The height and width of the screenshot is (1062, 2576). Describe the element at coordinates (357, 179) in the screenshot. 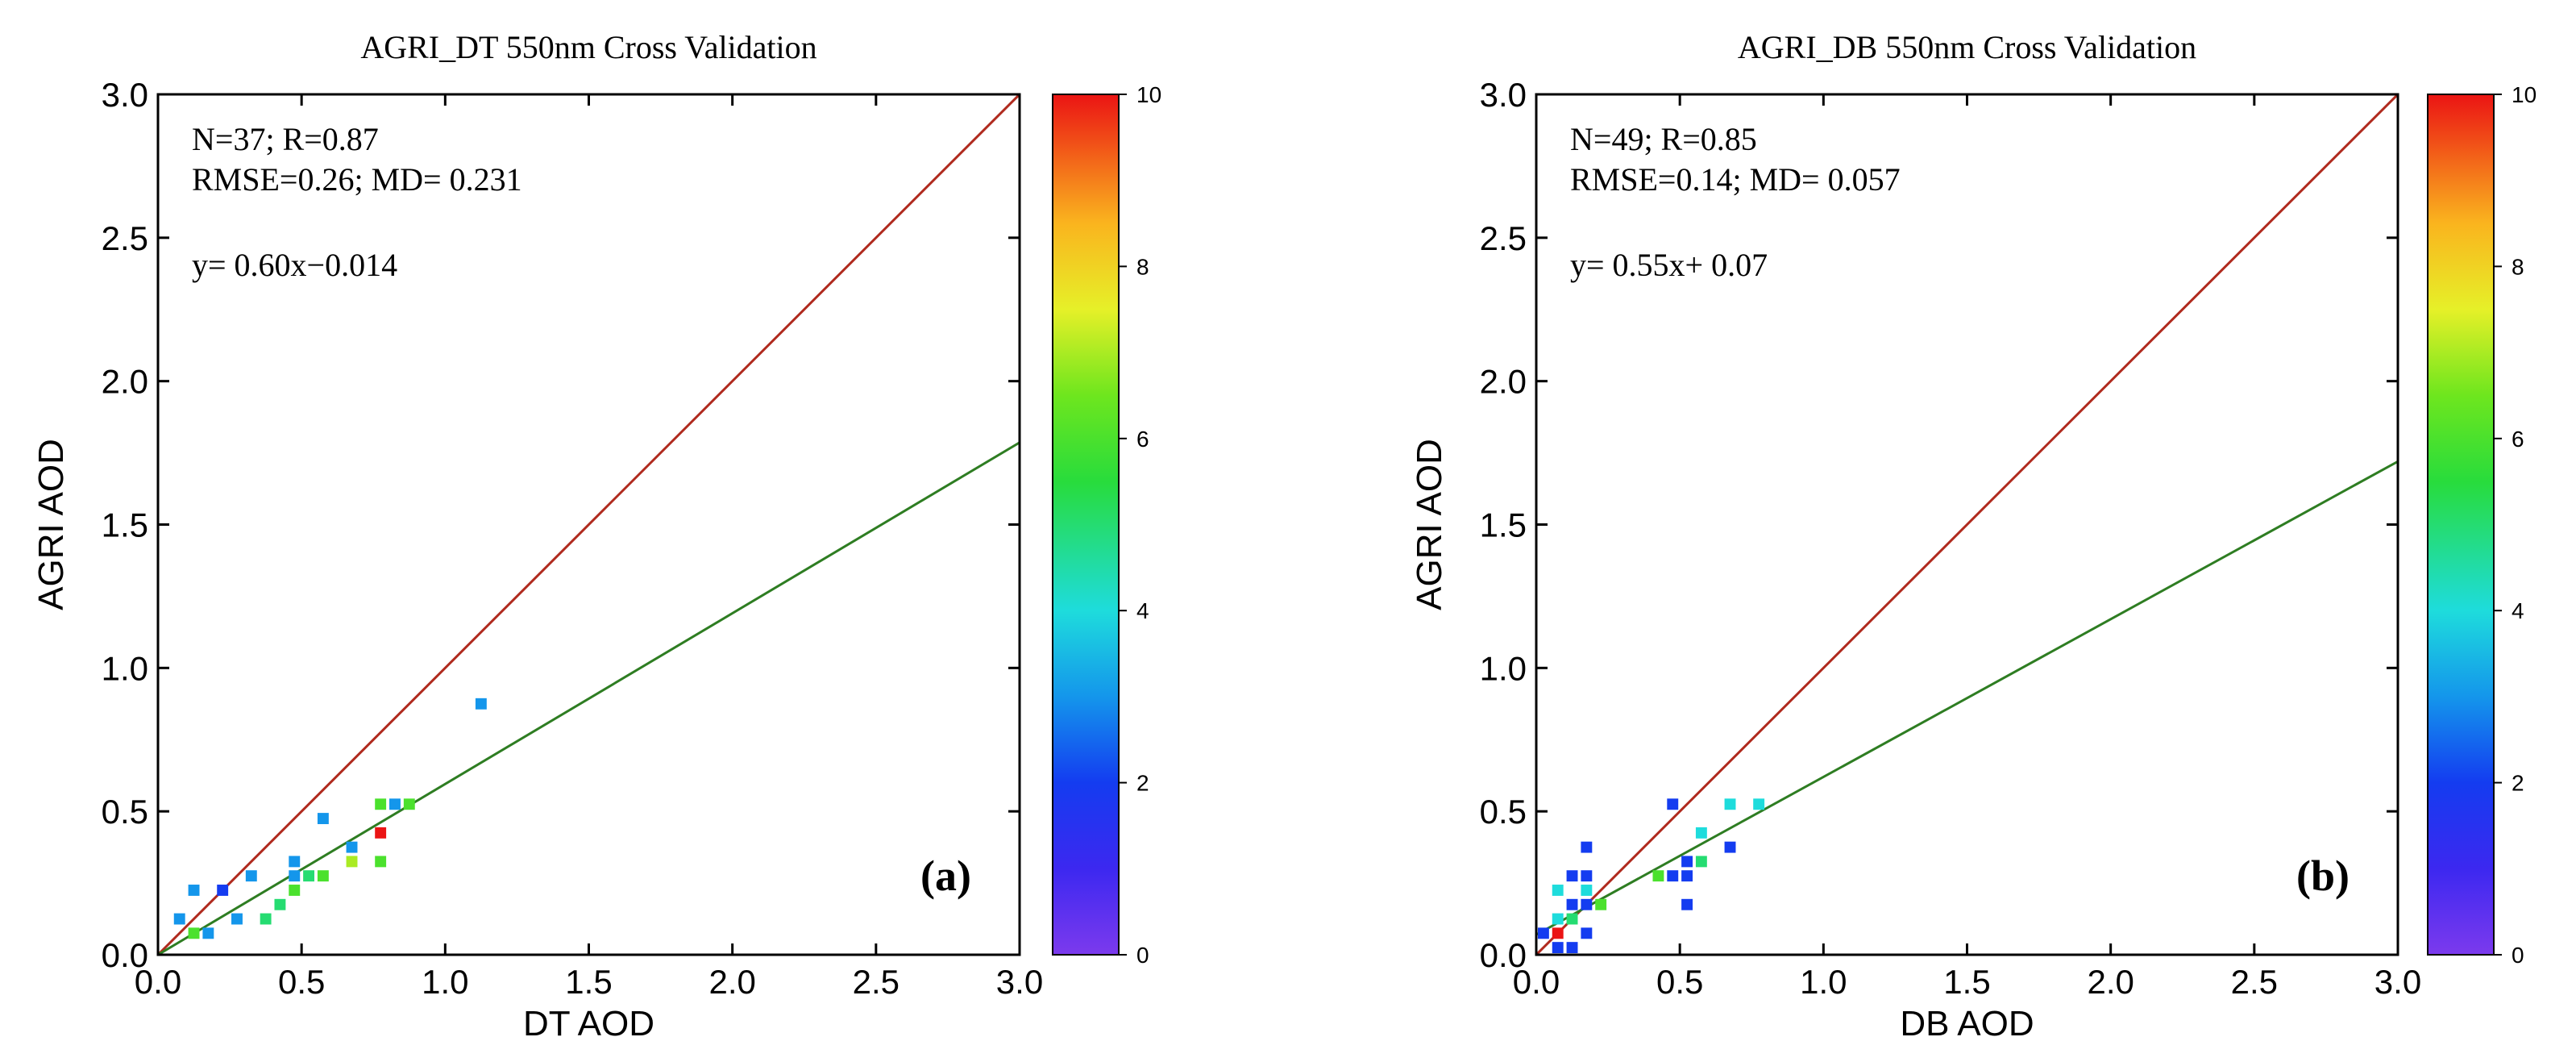

I see `stats-line-2: RMSE=0.26; MD= 0.231` at that location.